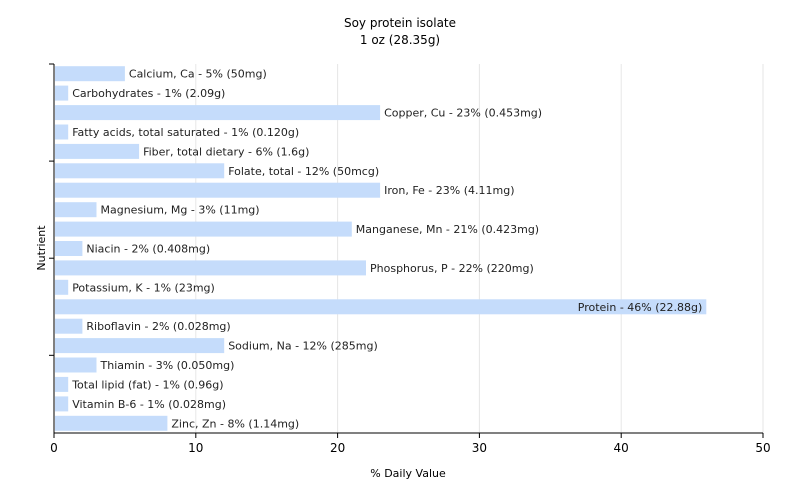 The height and width of the screenshot is (500, 800). What do you see at coordinates (337, 448) in the screenshot?
I see `x-tick-label: 20` at bounding box center [337, 448].